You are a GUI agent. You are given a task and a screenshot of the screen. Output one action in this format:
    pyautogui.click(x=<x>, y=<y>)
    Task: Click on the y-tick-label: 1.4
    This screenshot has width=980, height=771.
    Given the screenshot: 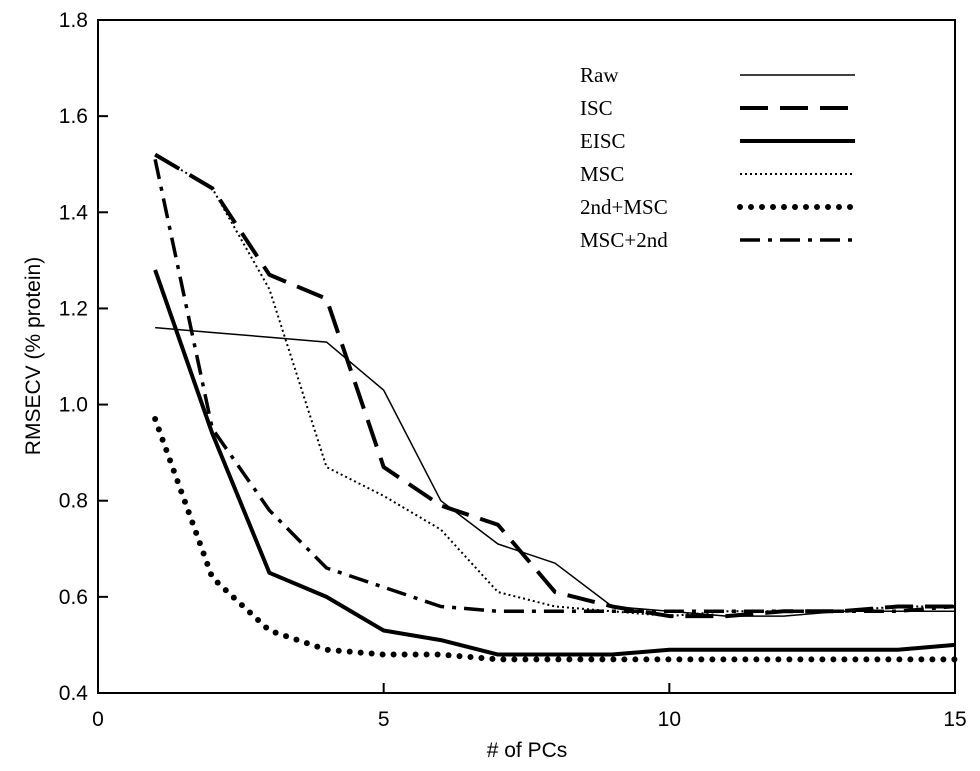 What is the action you would take?
    pyautogui.click(x=74, y=212)
    